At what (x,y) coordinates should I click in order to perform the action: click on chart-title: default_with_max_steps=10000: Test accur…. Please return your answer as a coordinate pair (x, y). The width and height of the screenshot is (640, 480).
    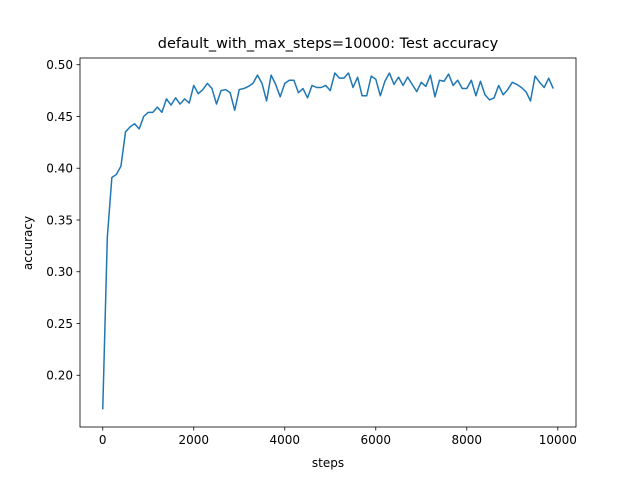
    Looking at the image, I should click on (328, 44).